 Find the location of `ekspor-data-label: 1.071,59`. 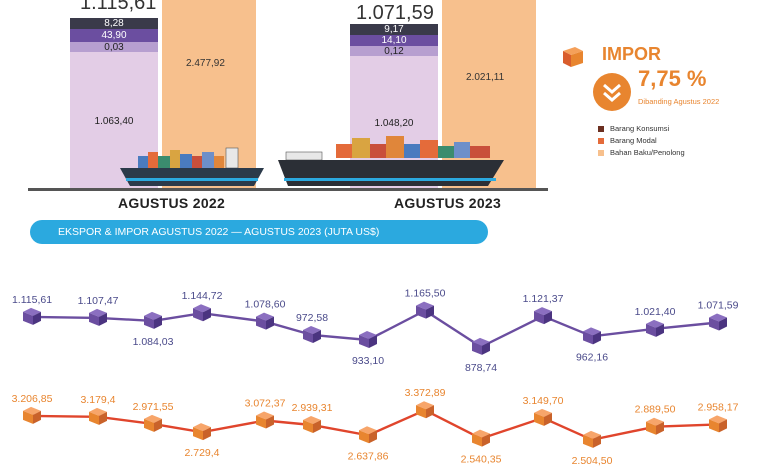

ekspor-data-label: 1.071,59 is located at coordinates (718, 305).